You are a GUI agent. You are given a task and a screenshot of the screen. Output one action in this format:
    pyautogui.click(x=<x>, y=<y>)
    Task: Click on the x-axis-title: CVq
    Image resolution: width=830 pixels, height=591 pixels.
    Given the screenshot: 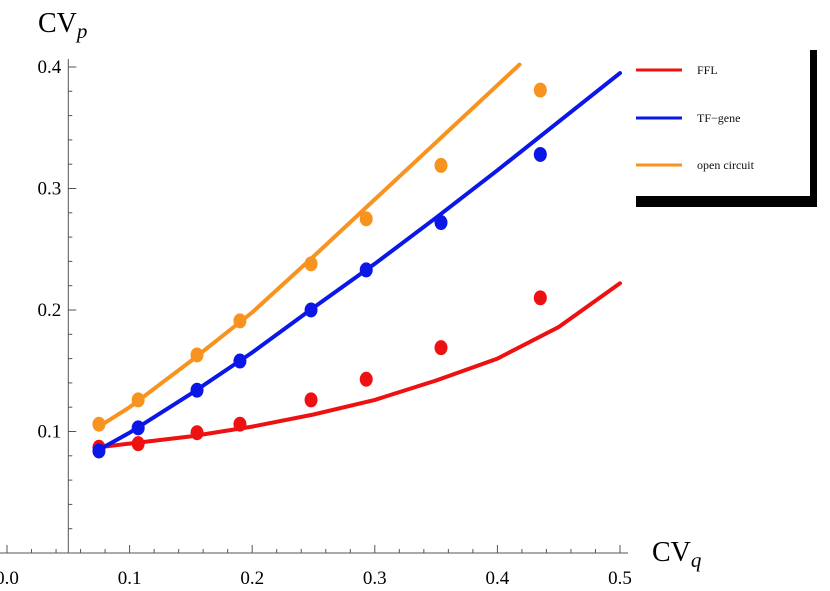 What is the action you would take?
    pyautogui.click(x=677, y=554)
    